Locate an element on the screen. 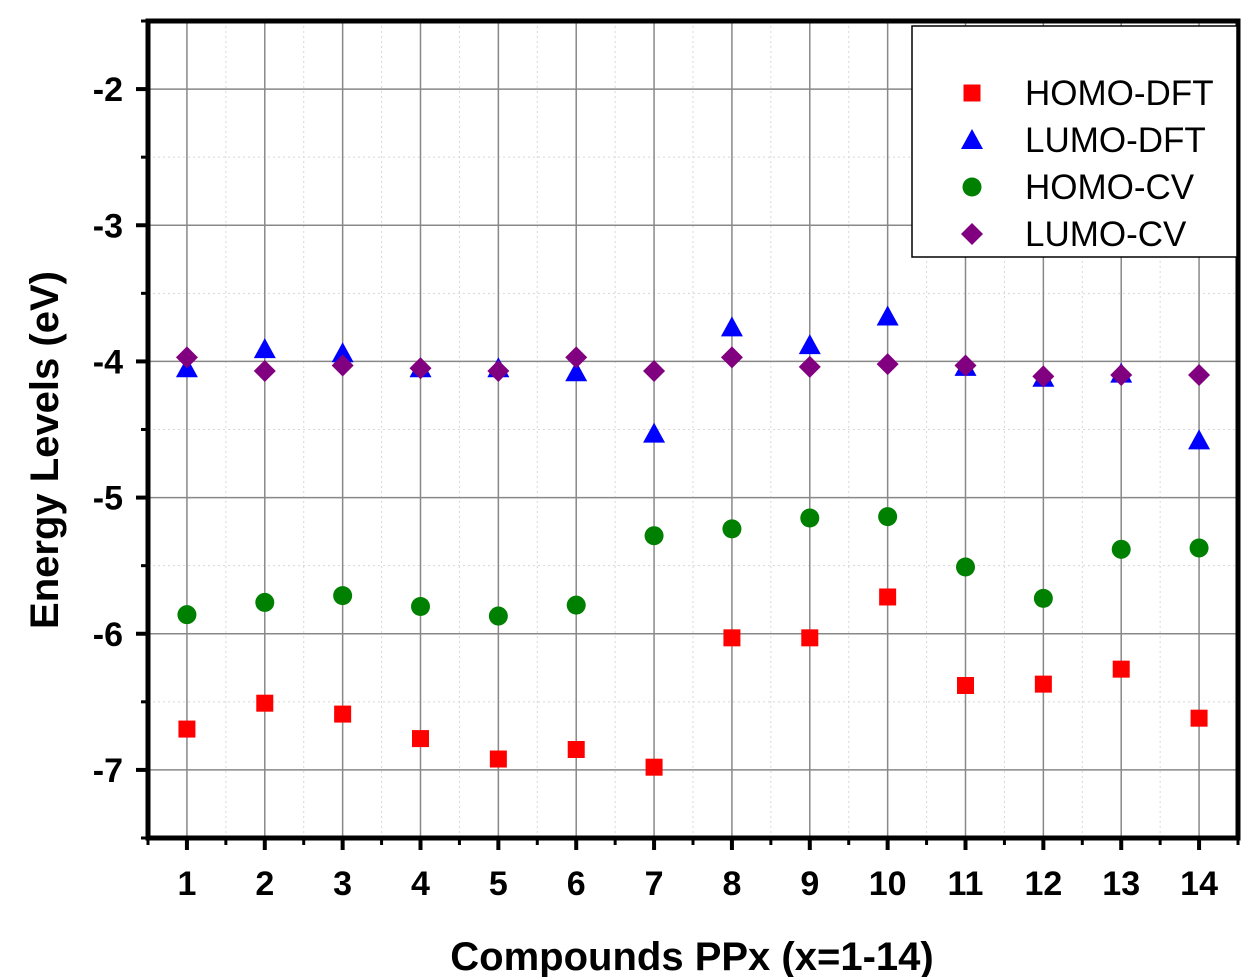 Image resolution: width=1246 pixels, height=977 pixels. x-tick-label: 4 is located at coordinates (420, 884).